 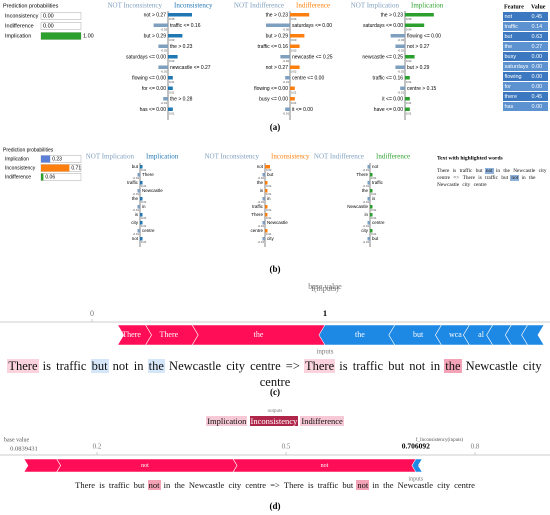 What do you see at coordinates (153, 110) in the screenshot?
I see `feature-label: has <= 0.00` at bounding box center [153, 110].